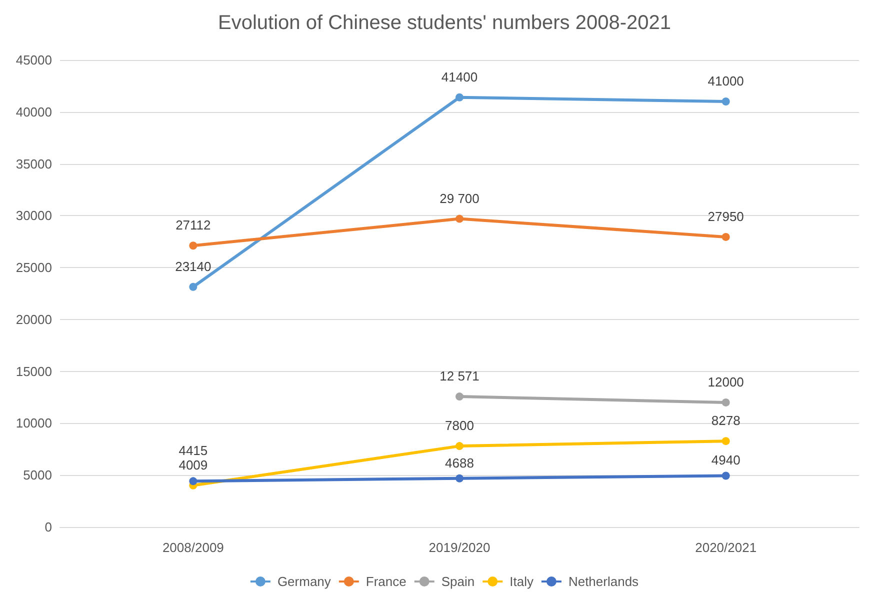  What do you see at coordinates (193, 266) in the screenshot?
I see `data-label: 23140` at bounding box center [193, 266].